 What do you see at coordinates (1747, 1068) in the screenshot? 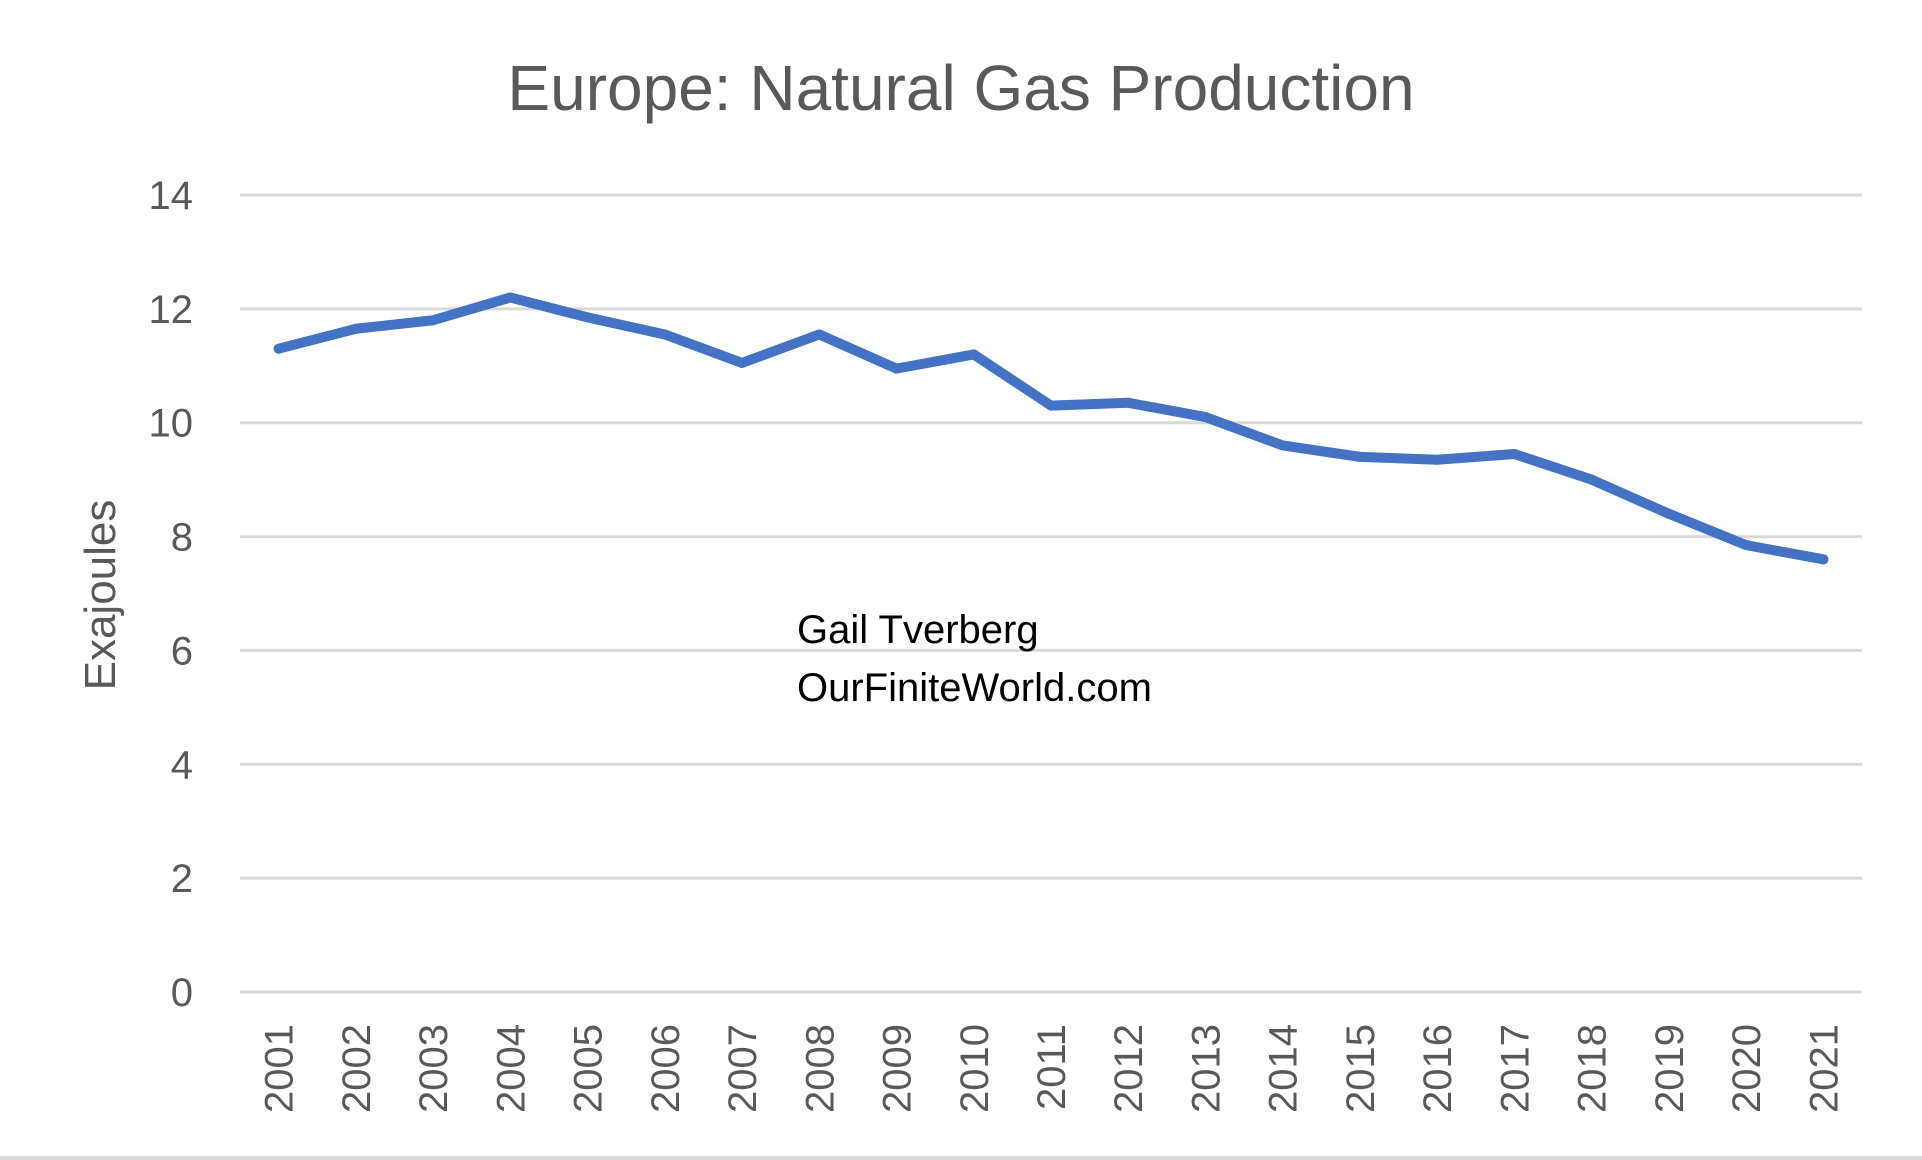
I see `x-tick-label: 2020` at bounding box center [1747, 1068].